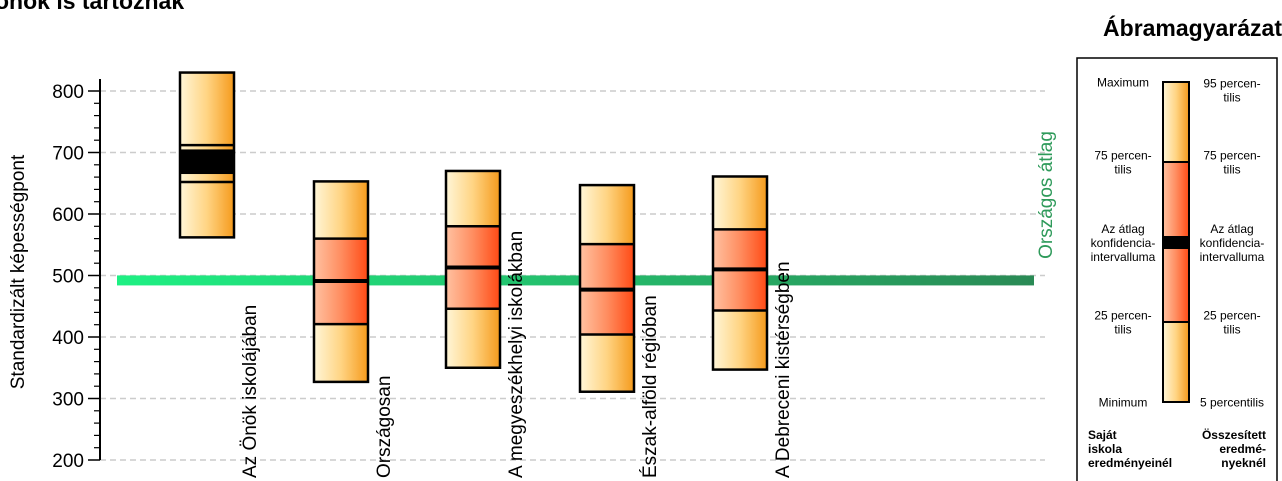  What do you see at coordinates (68, 400) in the screenshot?
I see `y-tick-label: 300` at bounding box center [68, 400].